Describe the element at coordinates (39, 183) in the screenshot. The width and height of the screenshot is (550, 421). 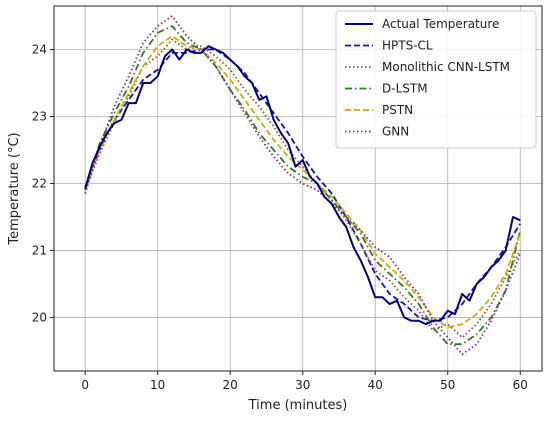
I see `y-tick-label: 22` at that location.